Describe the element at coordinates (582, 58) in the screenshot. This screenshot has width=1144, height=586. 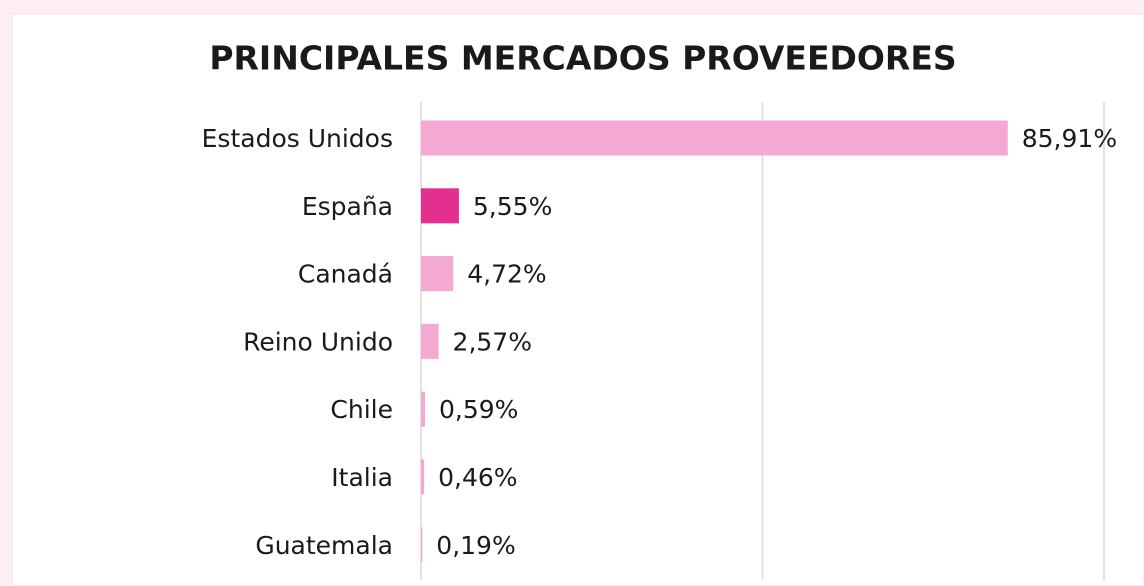
I see `chart-title: PRINCIPALES MERCADOS PROVEEDORES` at that location.